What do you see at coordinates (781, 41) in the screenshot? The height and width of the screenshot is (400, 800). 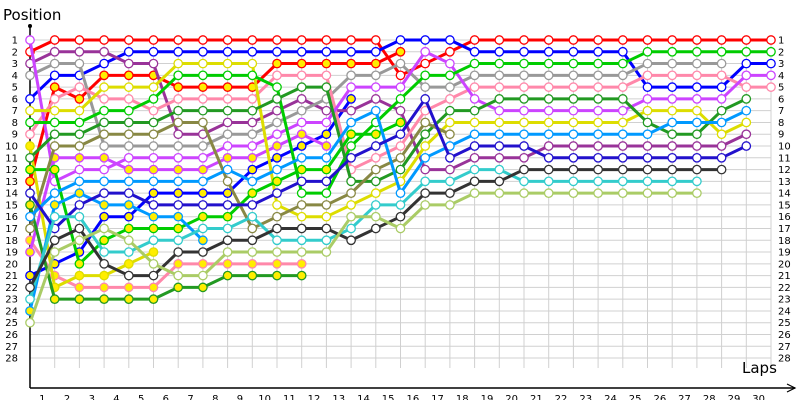 I see `y-tick-label-right: 1` at bounding box center [781, 41].